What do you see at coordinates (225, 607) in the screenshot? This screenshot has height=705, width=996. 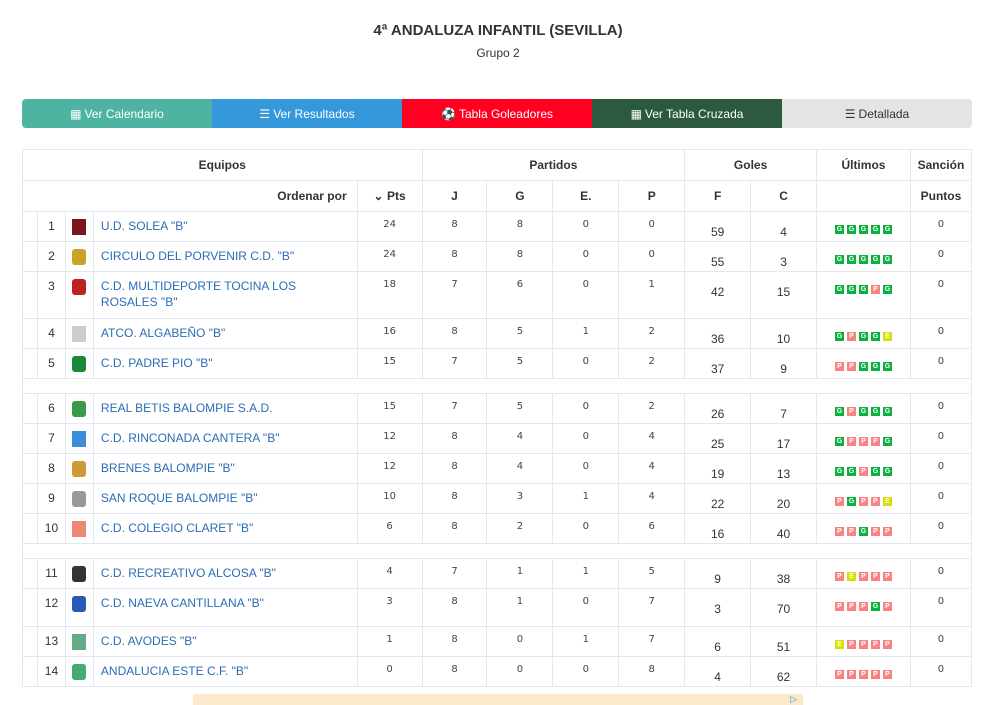 I see `team-name-link: C.D. NAEVA CANTILLANA "B"` at bounding box center [225, 607].